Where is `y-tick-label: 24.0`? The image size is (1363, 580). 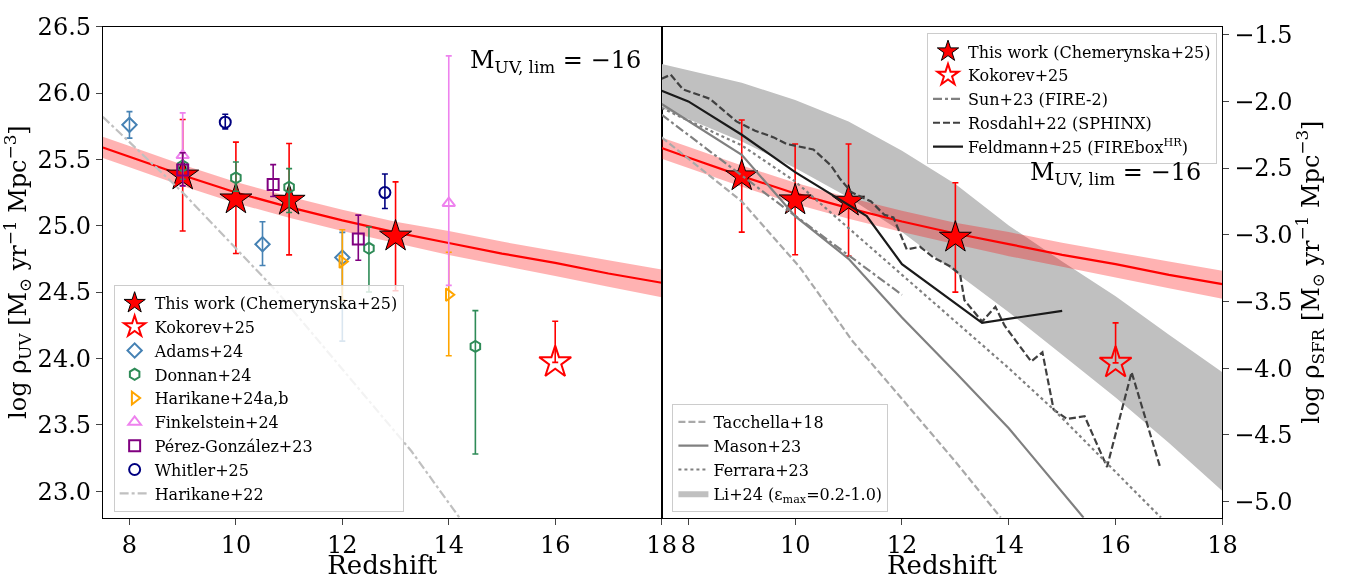
y-tick-label: 24.0 is located at coordinates (64, 358).